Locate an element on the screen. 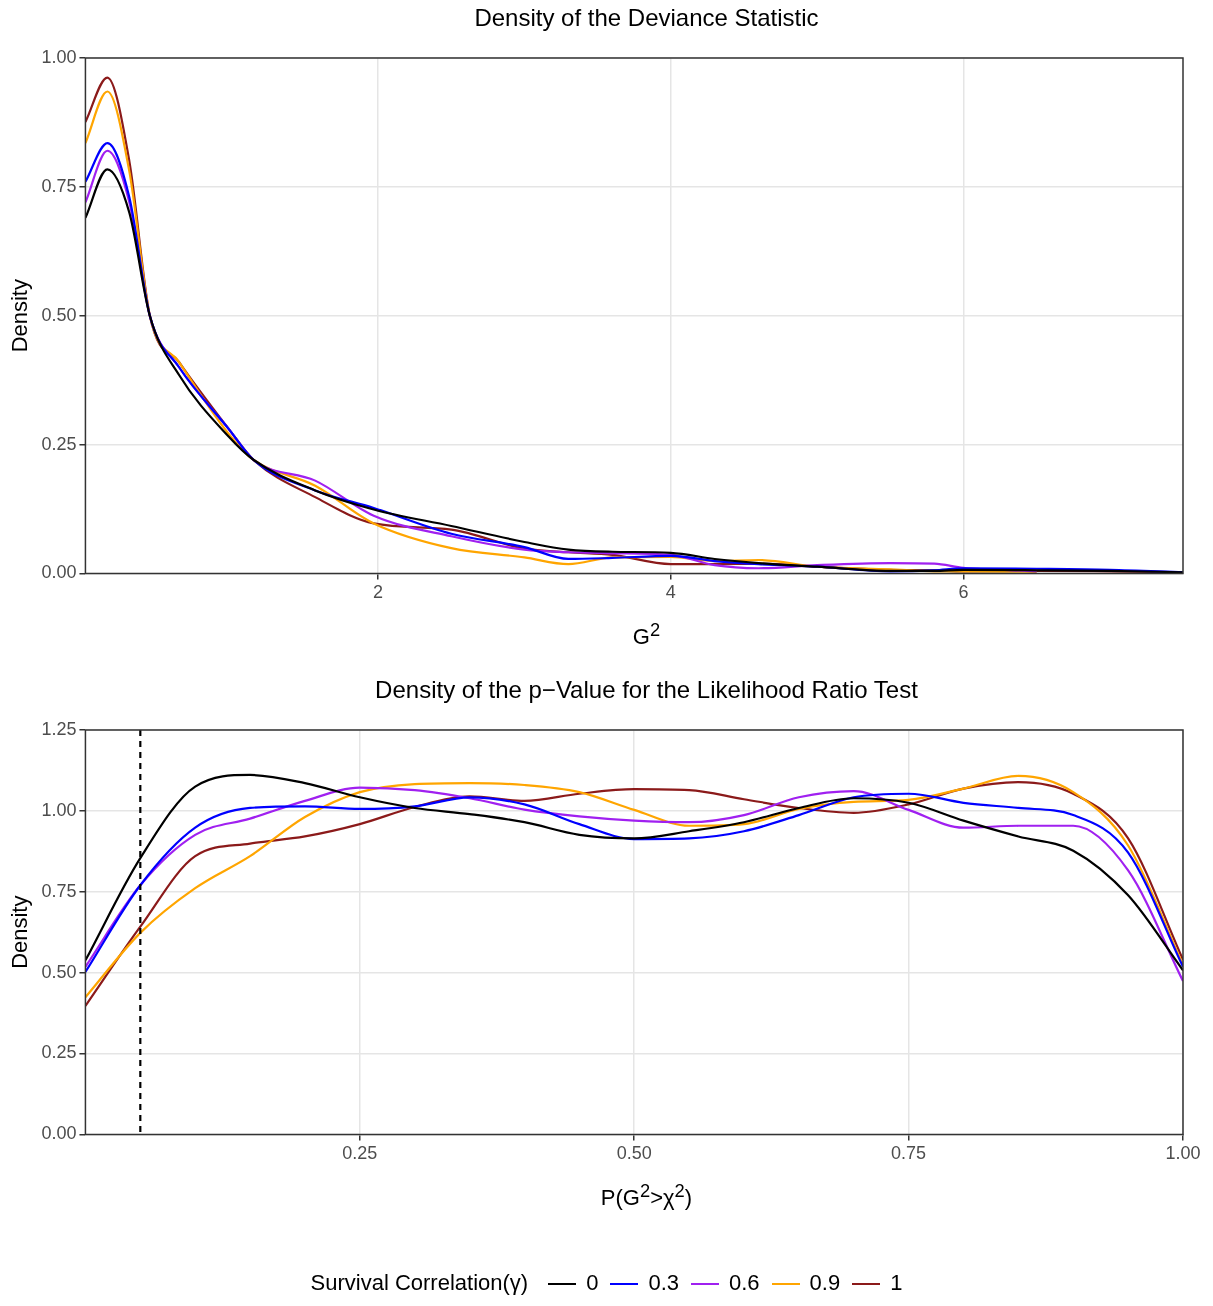  legend-label: 0.6 is located at coordinates (744, 1282).